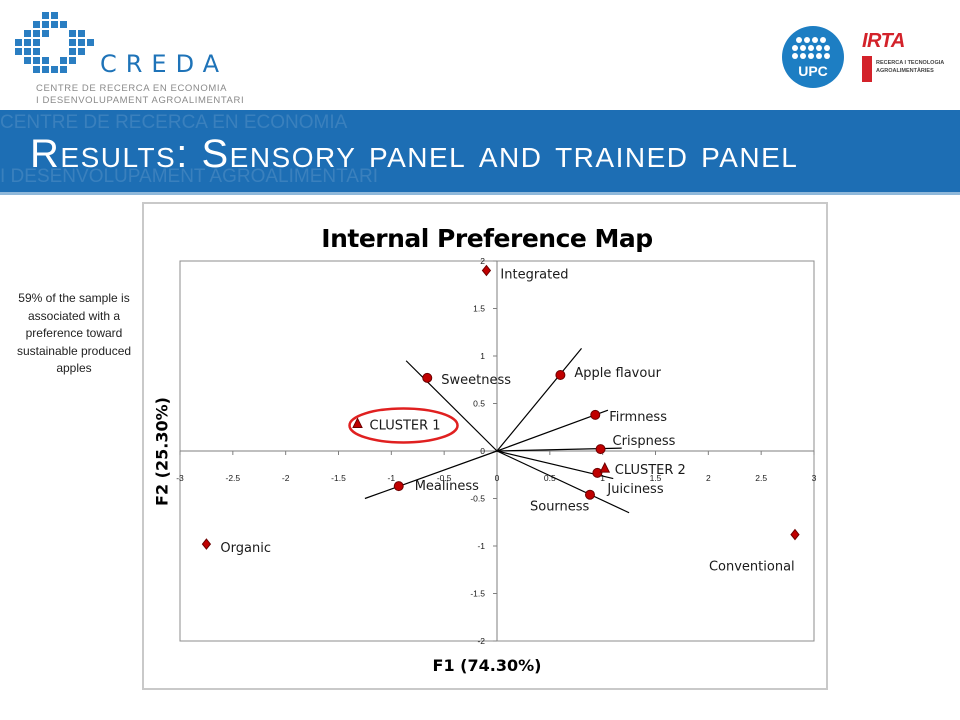  I want to click on y-tick-label: 2, so click(482, 261).